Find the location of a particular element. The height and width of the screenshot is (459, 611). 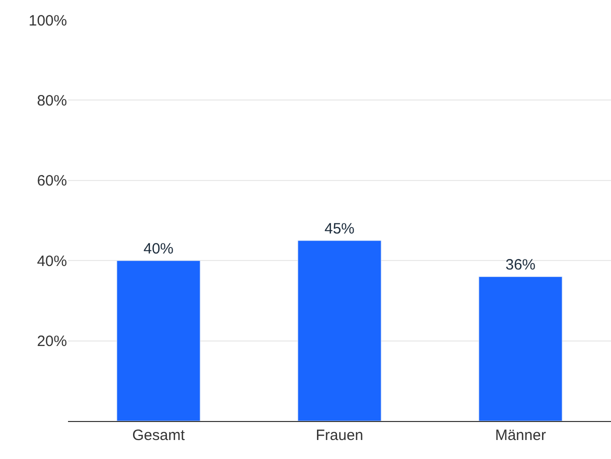

data-label: 36% is located at coordinates (520, 265).